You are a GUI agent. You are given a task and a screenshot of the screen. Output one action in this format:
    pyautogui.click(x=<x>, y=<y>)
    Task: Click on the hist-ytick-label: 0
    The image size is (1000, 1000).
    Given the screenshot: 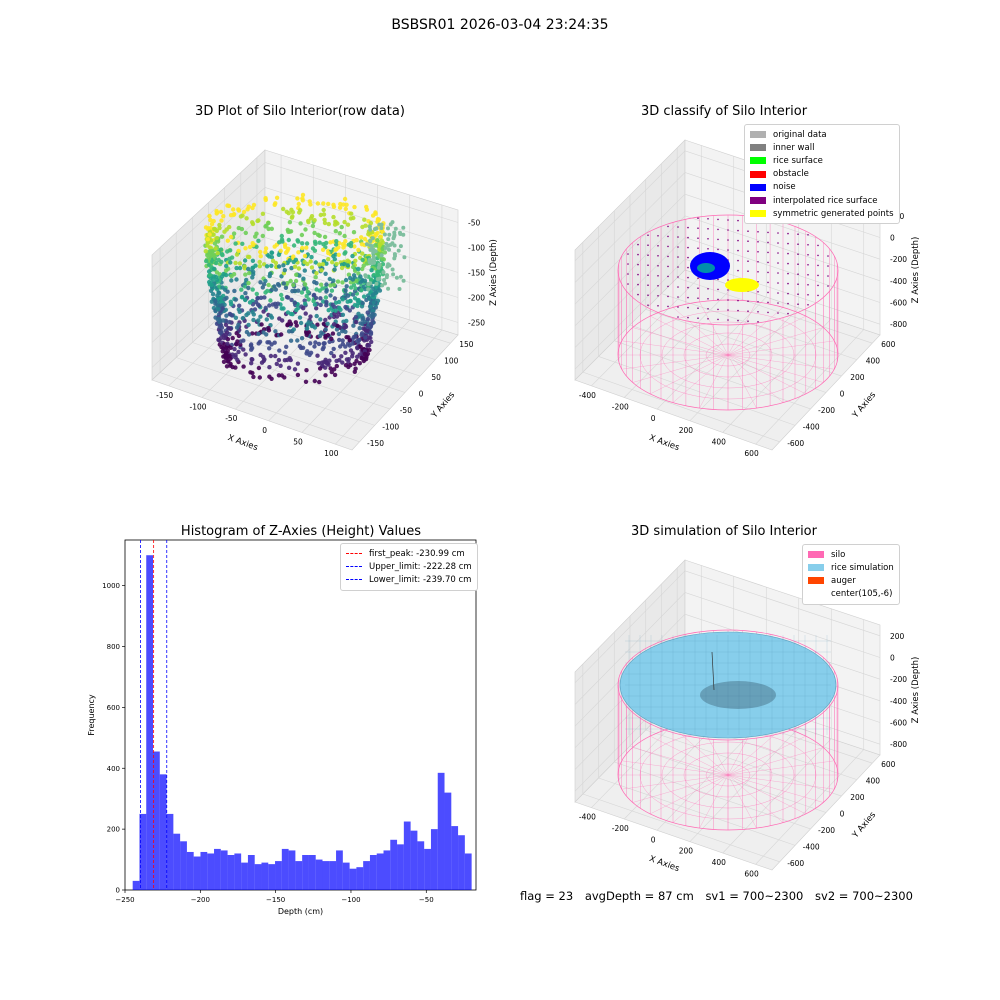 What is the action you would take?
    pyautogui.click(x=118, y=891)
    